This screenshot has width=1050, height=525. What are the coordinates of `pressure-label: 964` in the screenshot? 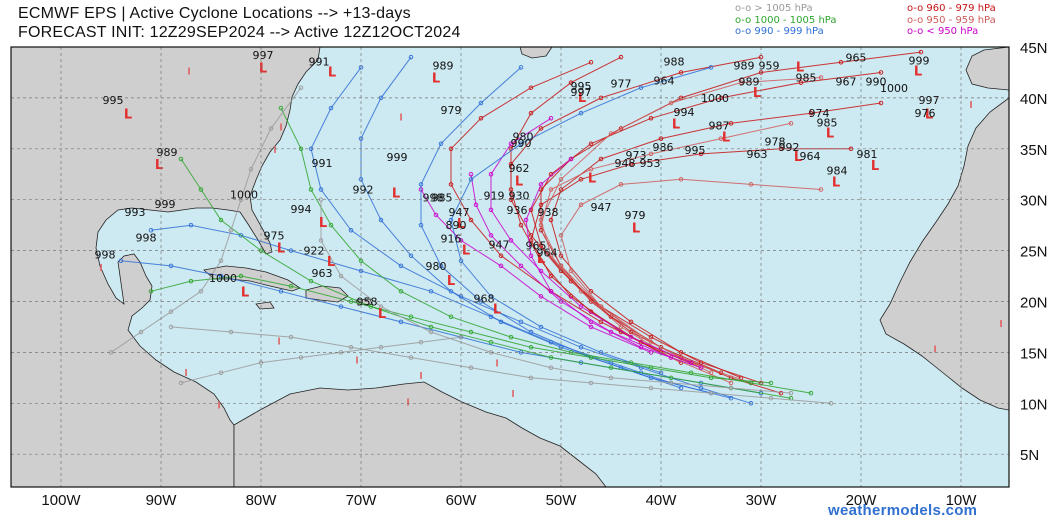 It's located at (547, 253).